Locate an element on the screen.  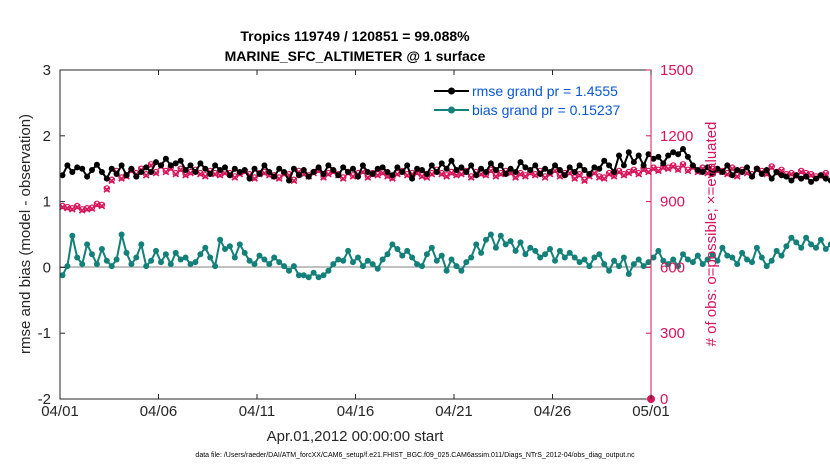
y-tick-label: 2 is located at coordinates (47, 136).